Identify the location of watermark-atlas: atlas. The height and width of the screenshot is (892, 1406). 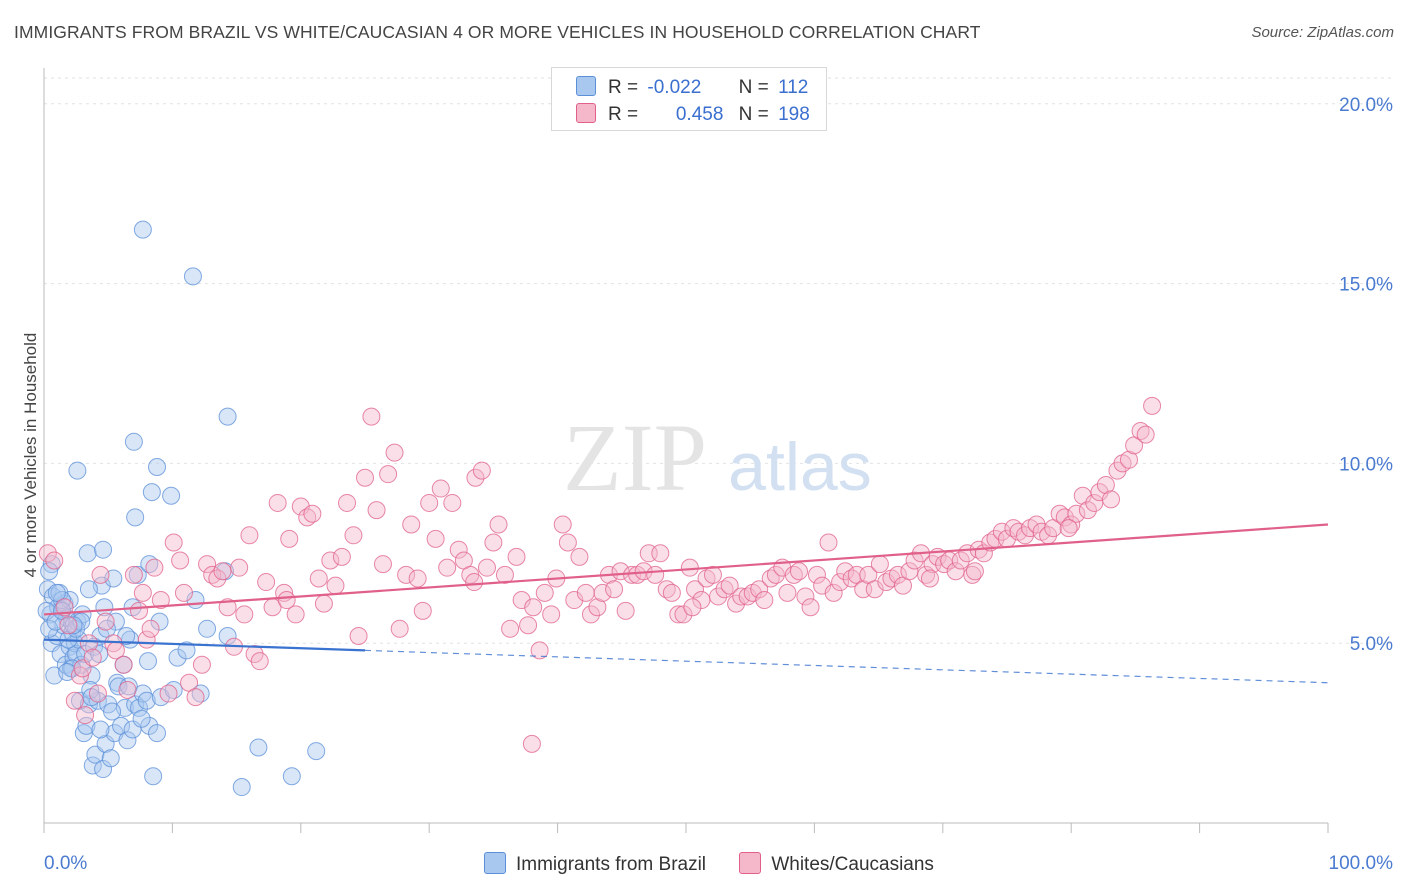
(800, 467).